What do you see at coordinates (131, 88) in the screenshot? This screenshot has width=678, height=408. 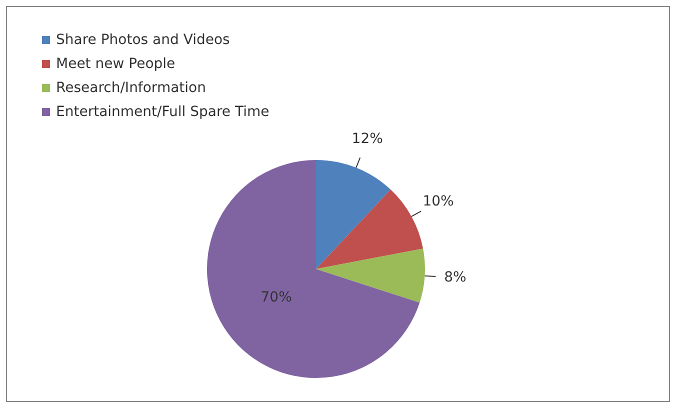 I see `legend-label: Research/Information` at bounding box center [131, 88].